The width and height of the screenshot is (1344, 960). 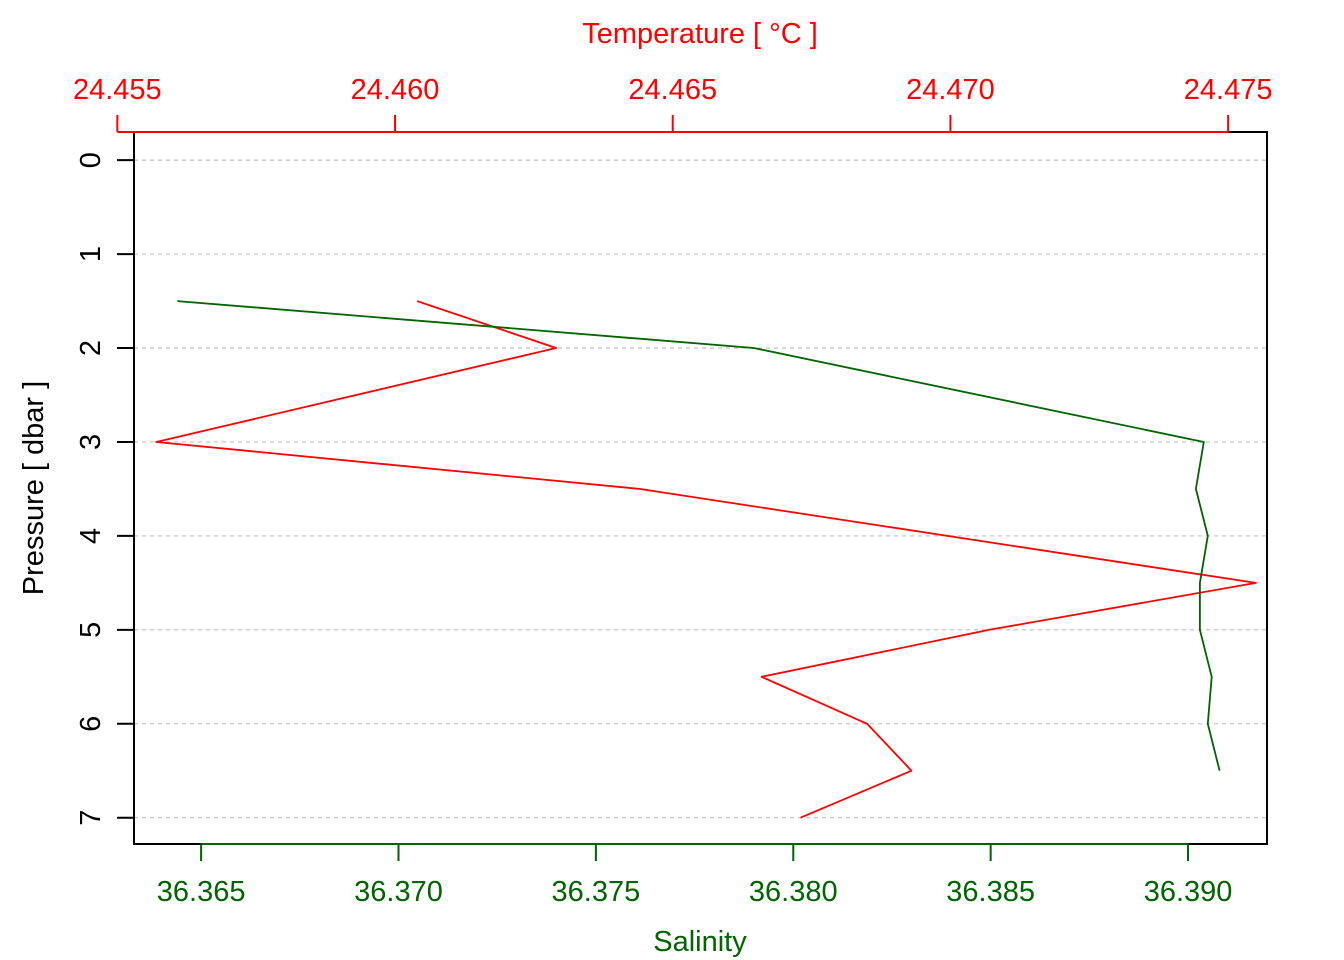 What do you see at coordinates (91, 442) in the screenshot?
I see `left-axis-tick-label-3: 3` at bounding box center [91, 442].